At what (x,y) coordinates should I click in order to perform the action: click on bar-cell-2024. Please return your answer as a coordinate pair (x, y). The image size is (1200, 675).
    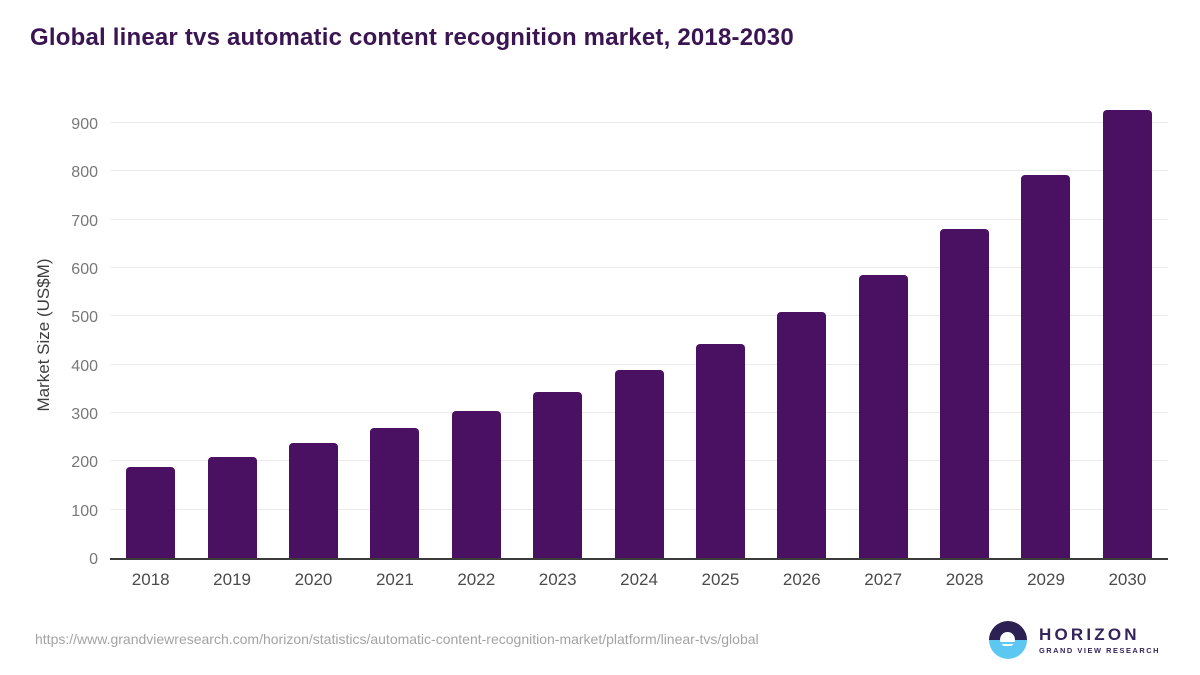
    Looking at the image, I should click on (638, 334).